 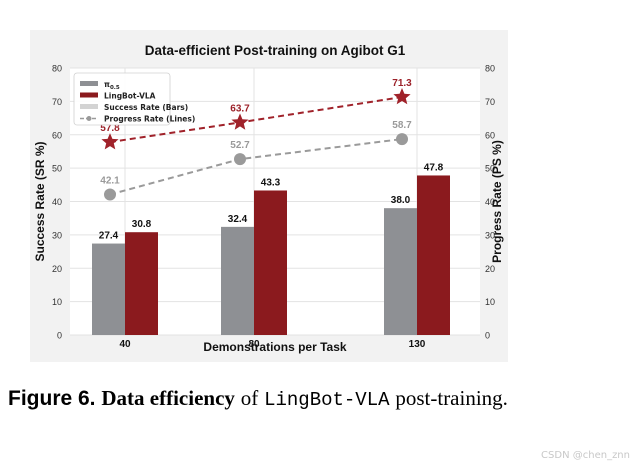 I want to click on legend-label-main: Success Rate (Bars), so click(x=146, y=107).